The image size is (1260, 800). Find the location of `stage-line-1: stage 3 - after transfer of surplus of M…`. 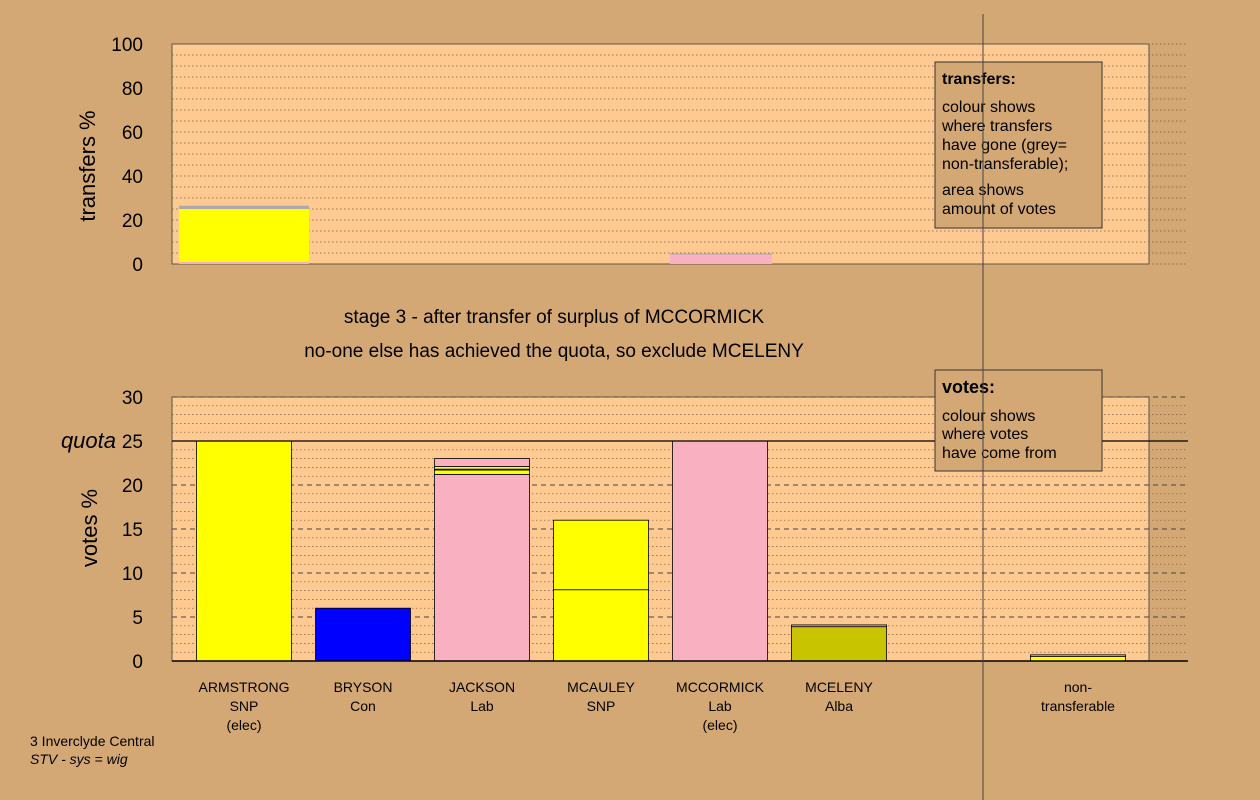

stage-line-1: stage 3 - after transfer of surplus of M… is located at coordinates (554, 317).